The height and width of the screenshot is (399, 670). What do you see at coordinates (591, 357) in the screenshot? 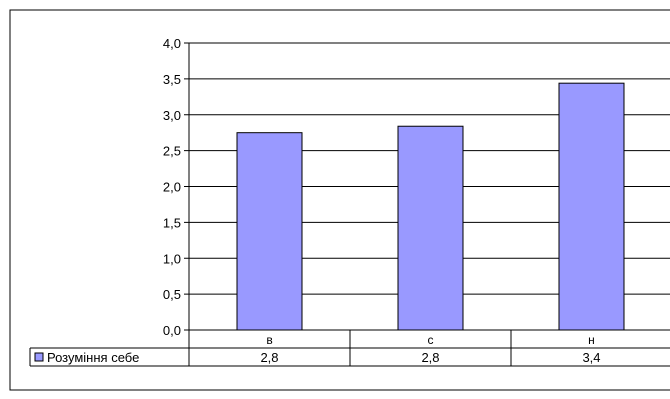
I see `table-cell: 3,4` at bounding box center [591, 357].